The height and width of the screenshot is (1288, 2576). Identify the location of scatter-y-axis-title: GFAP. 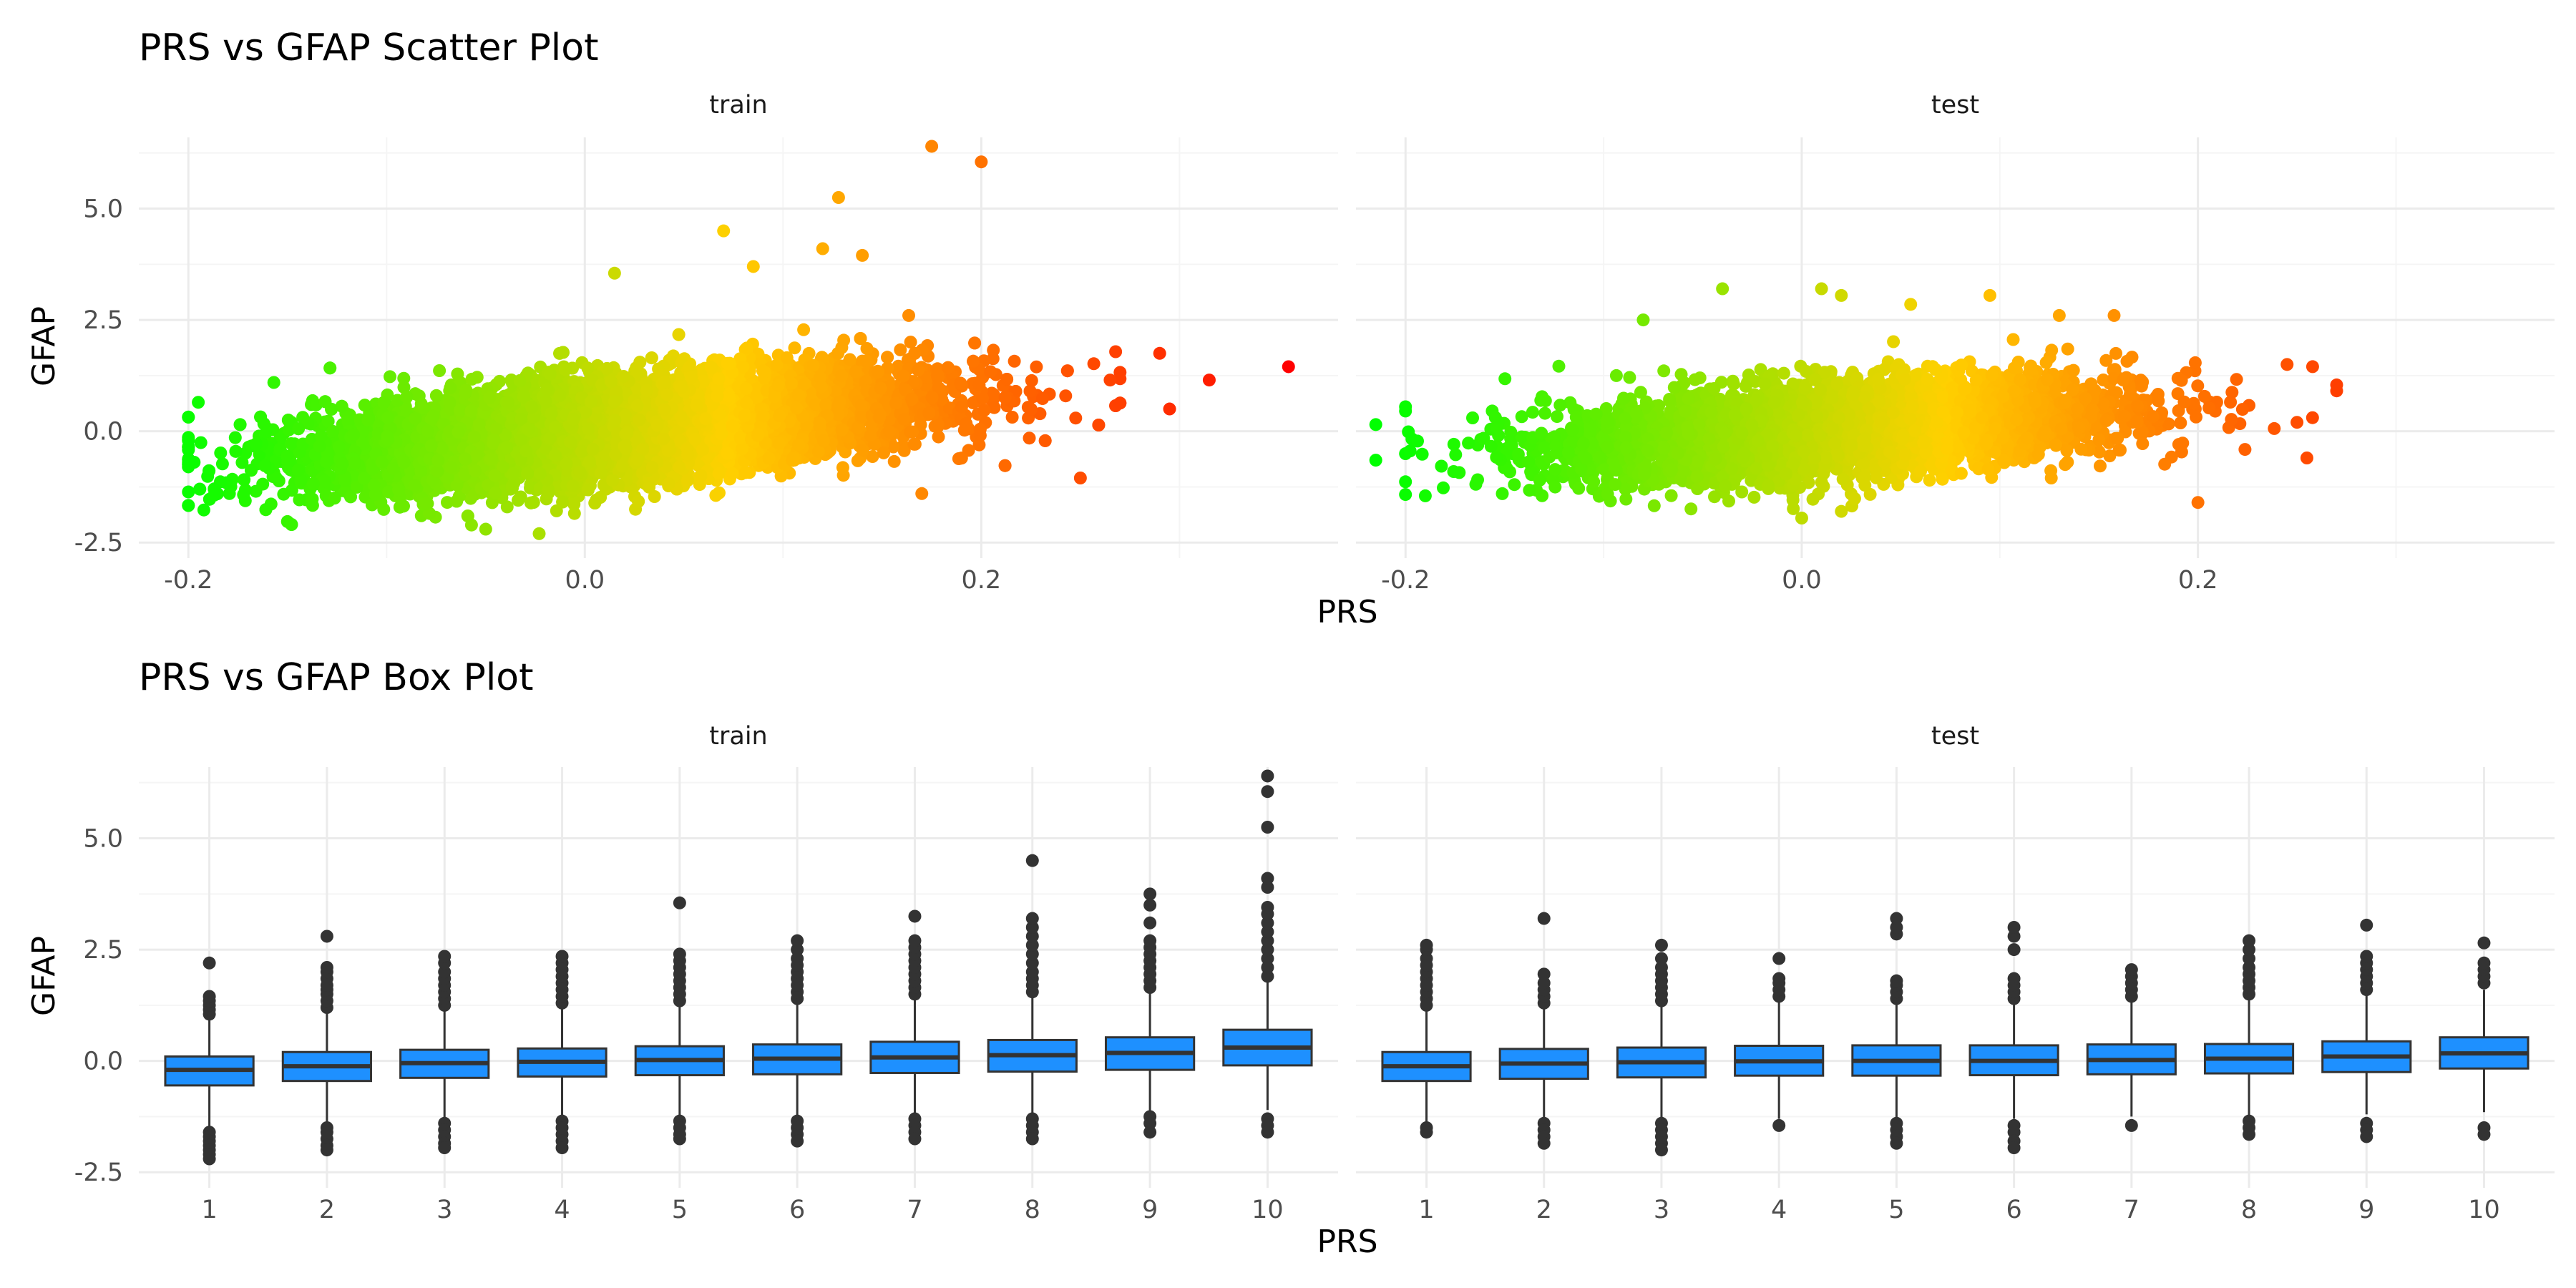
(44, 346).